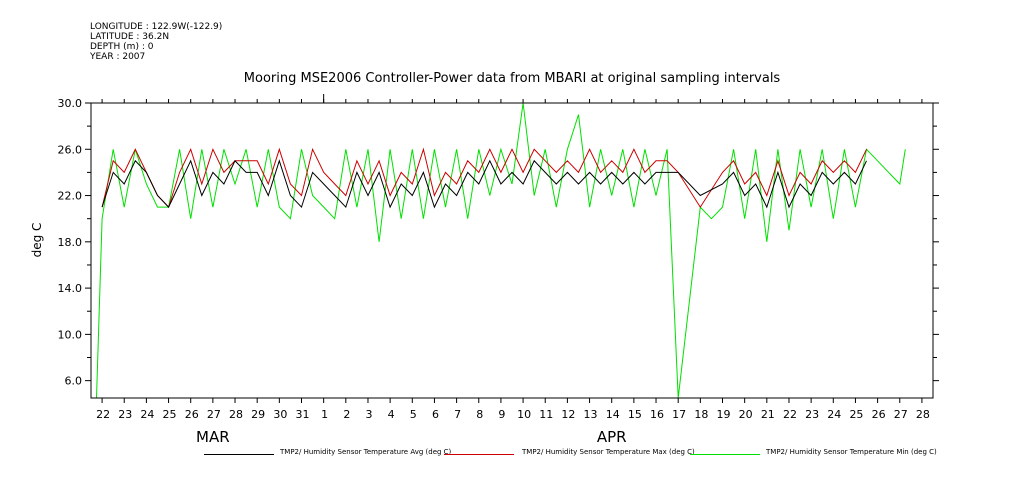 This screenshot has height=504, width=1009. I want to click on legend-swatch-avg, so click(239, 454).